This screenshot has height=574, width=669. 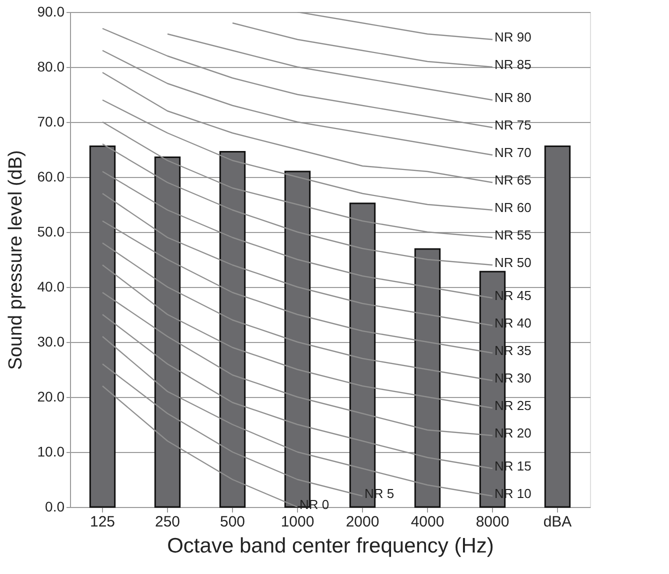 I want to click on y-tick-label: 30.0, so click(x=51, y=342).